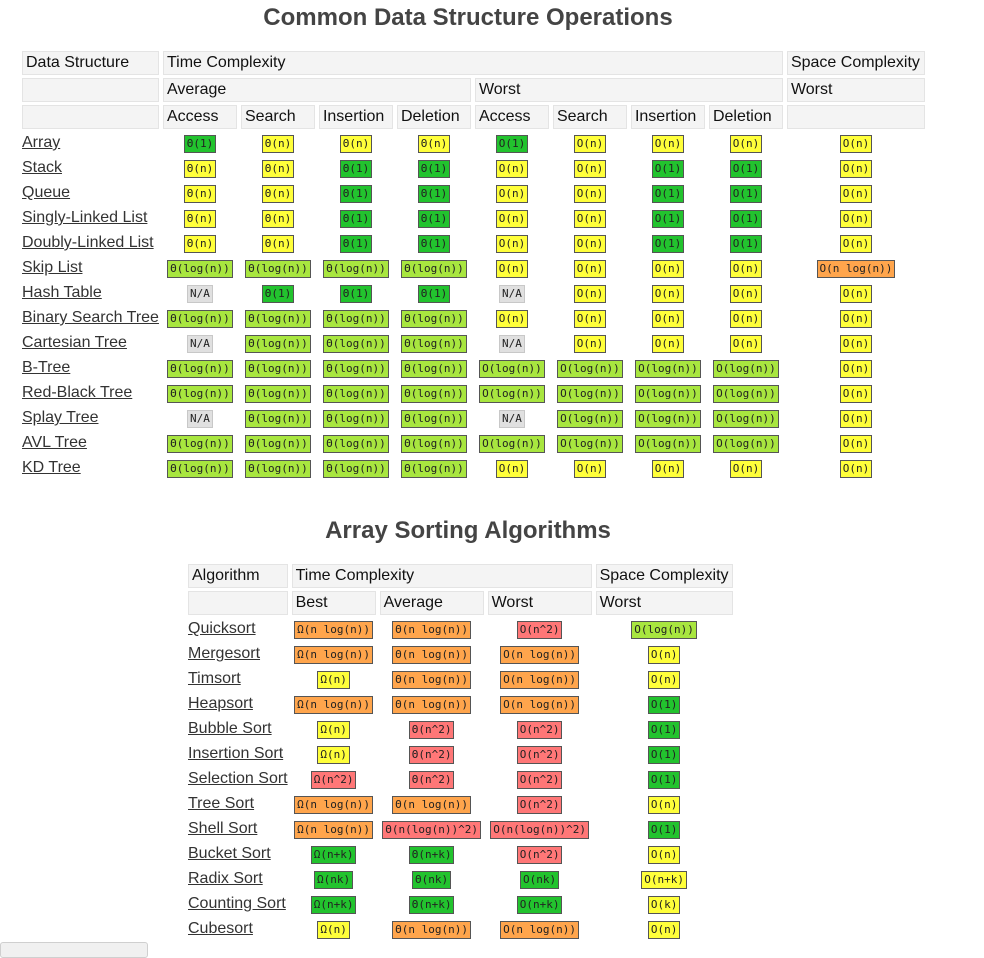 This screenshot has height=958, width=984. I want to click on row-name-link: Insertion Sort, so click(236, 753).